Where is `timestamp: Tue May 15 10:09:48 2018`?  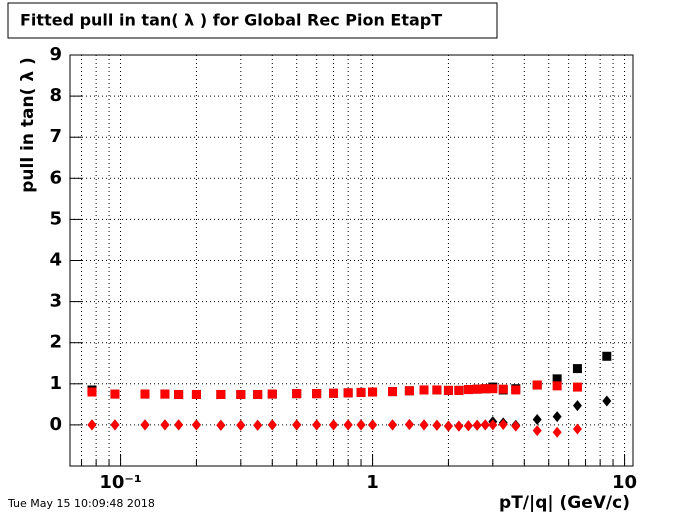 timestamp: Tue May 15 10:09:48 2018 is located at coordinates (81, 503).